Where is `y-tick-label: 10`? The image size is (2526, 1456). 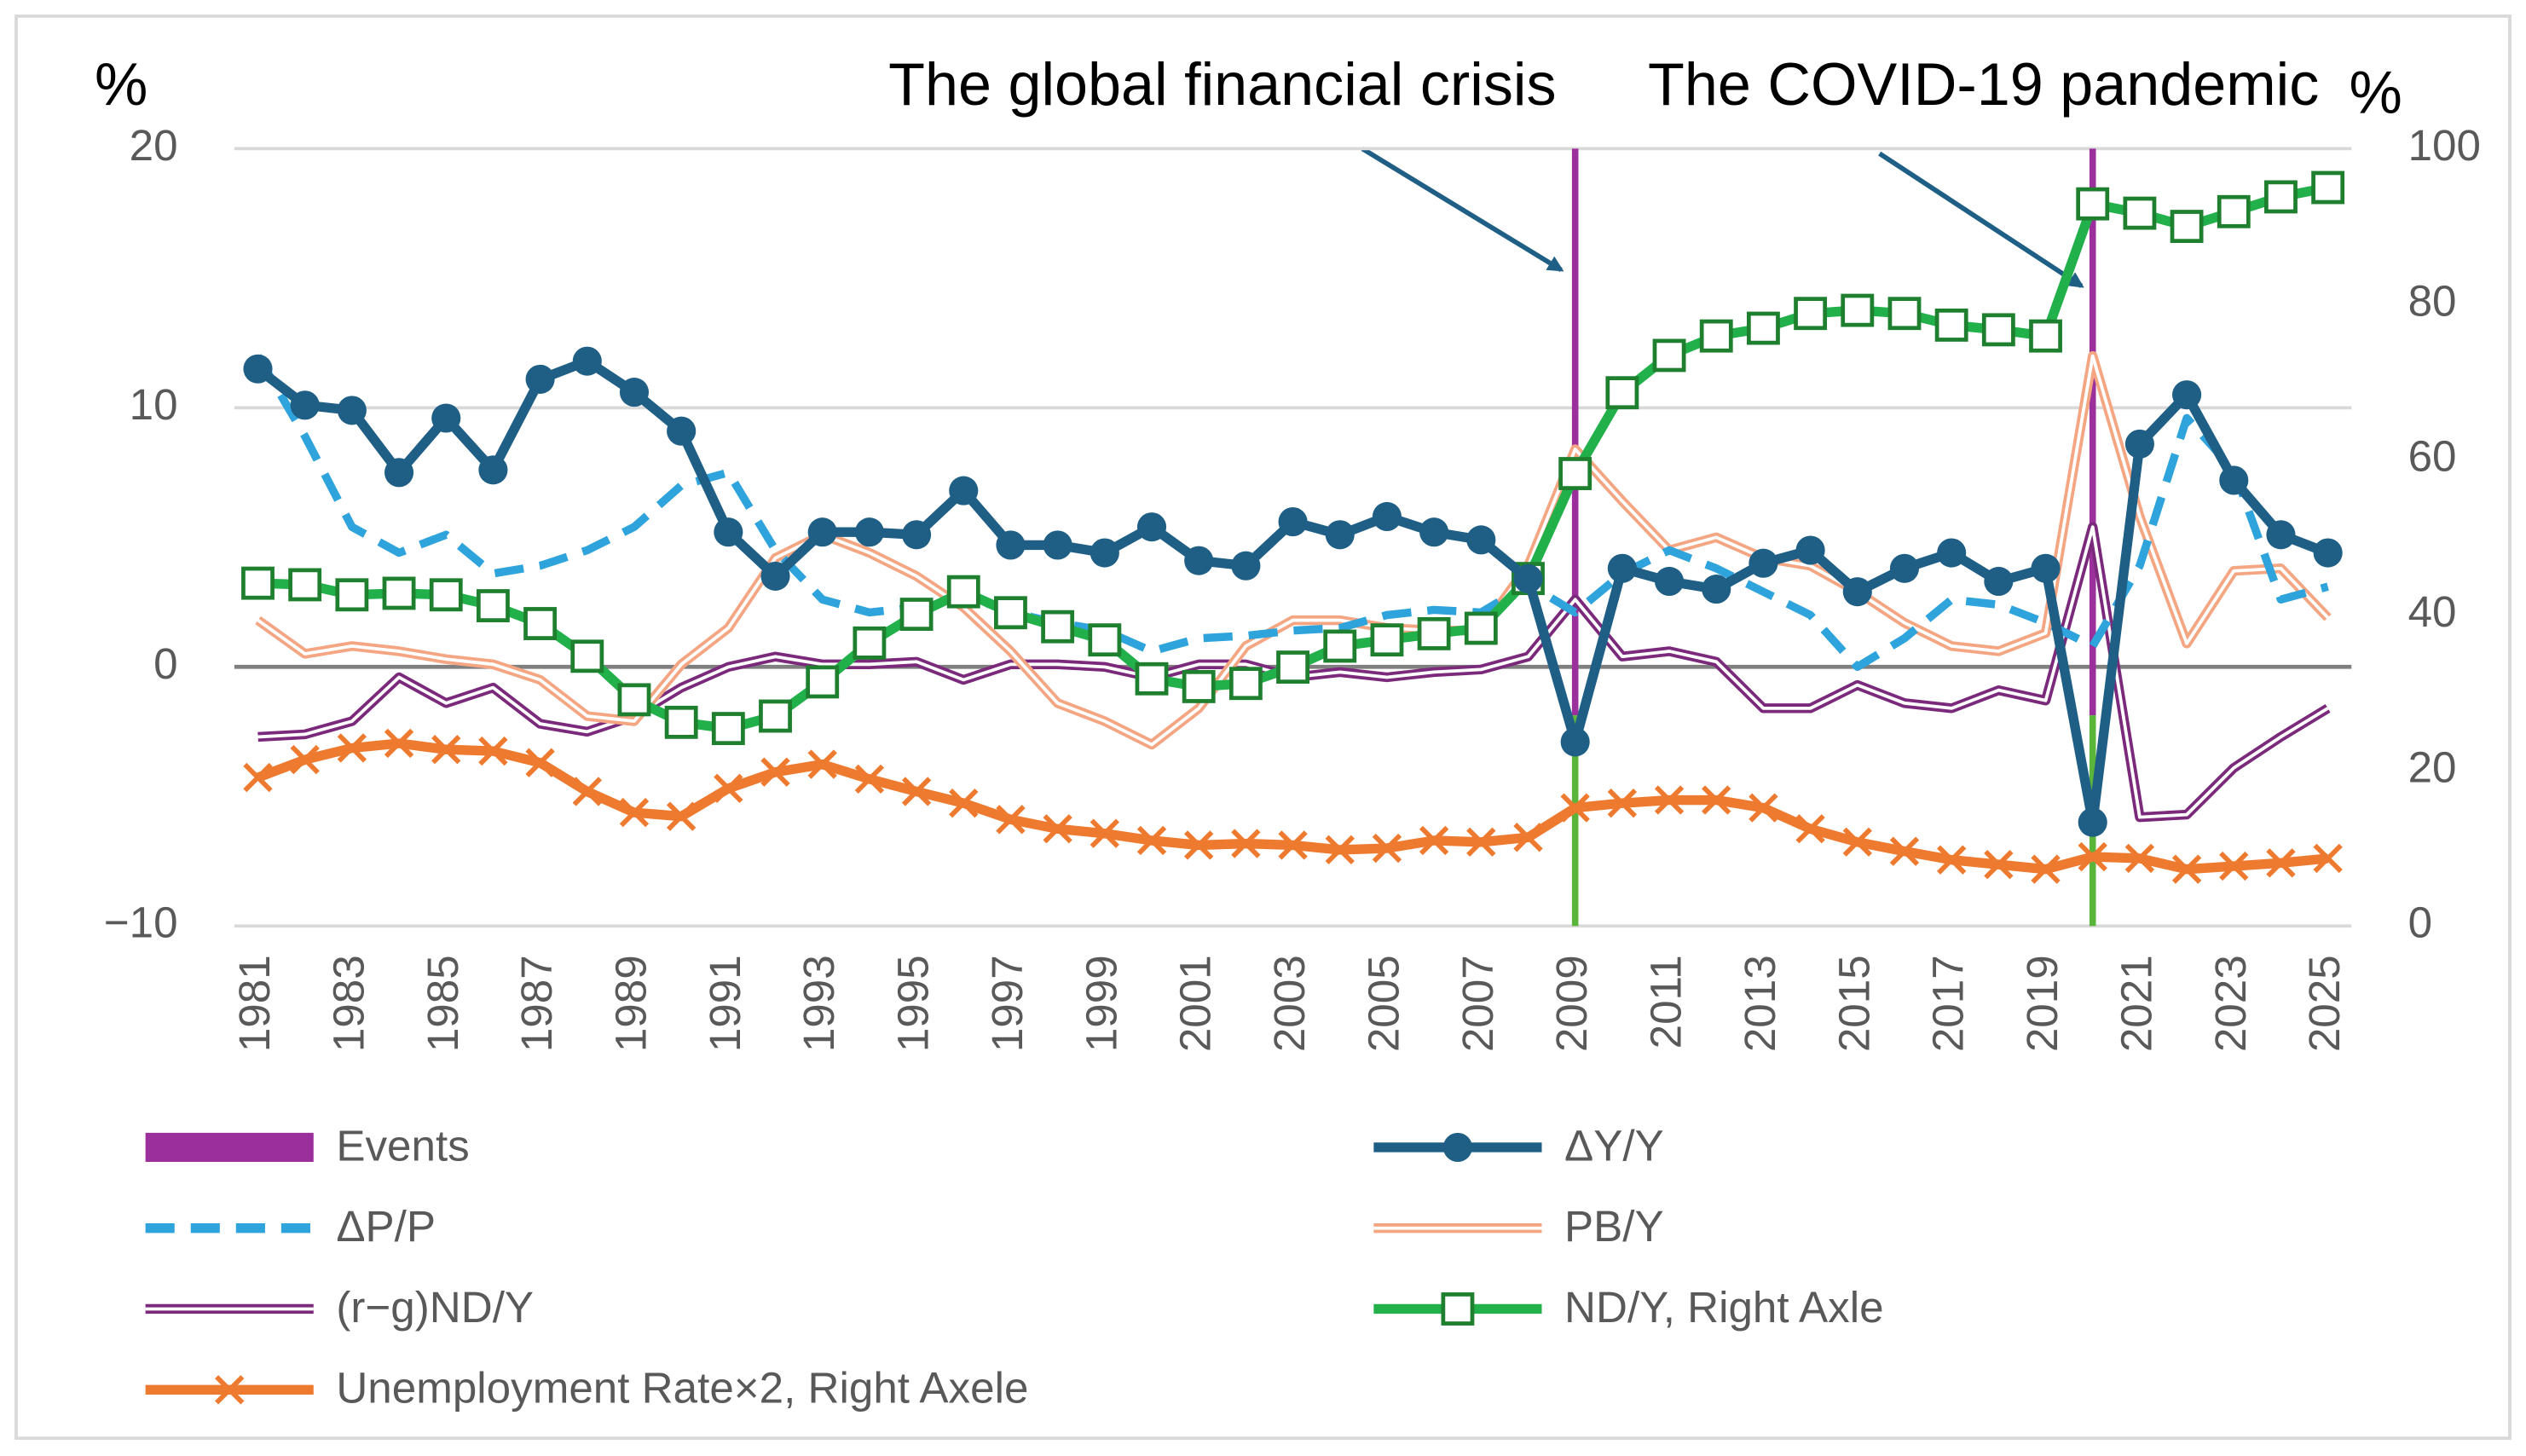 y-tick-label: 10 is located at coordinates (154, 404).